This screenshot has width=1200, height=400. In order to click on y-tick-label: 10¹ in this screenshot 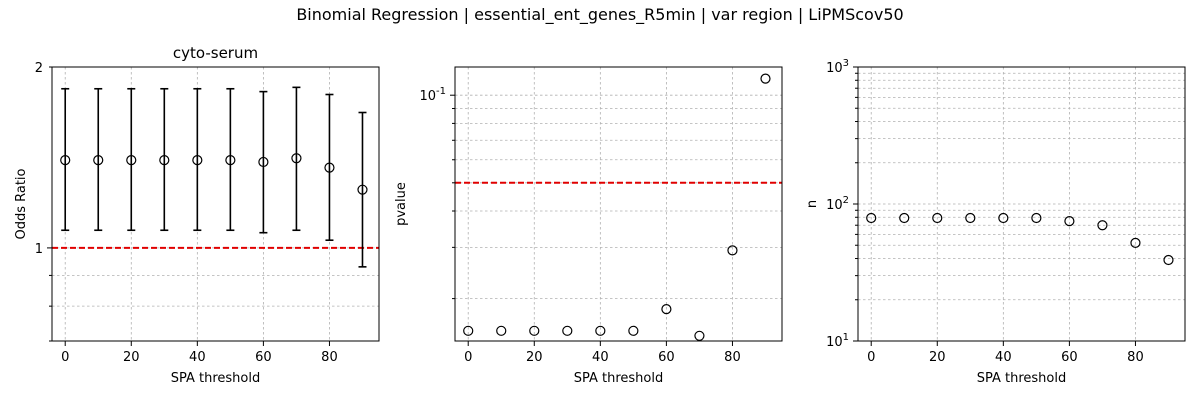, I will do `click(837, 341)`.